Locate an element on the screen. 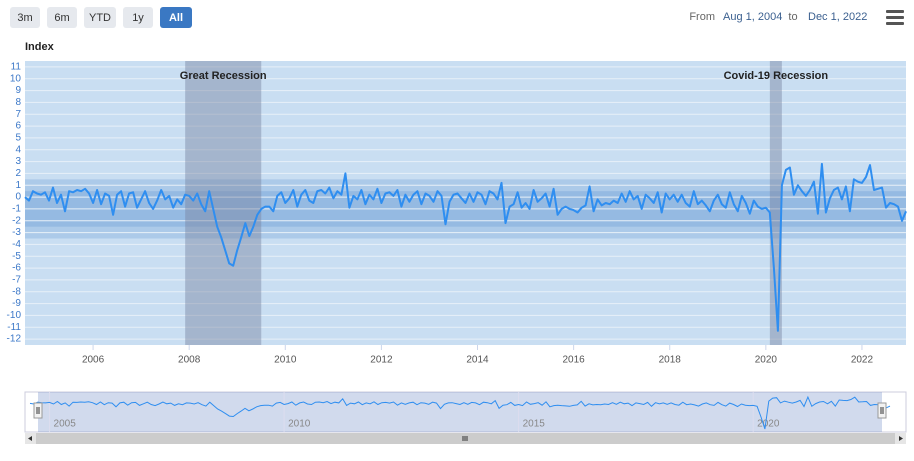 The height and width of the screenshot is (461, 914). y-tick-label: -5 is located at coordinates (16, 256).